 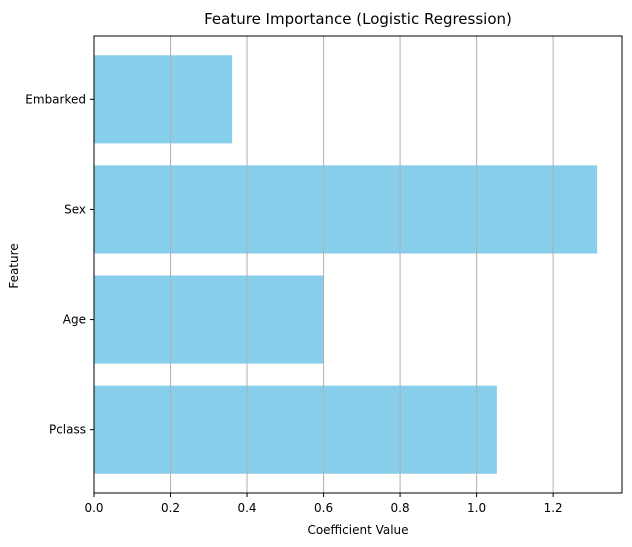 What do you see at coordinates (323, 508) in the screenshot?
I see `x-tick-label: 0.6` at bounding box center [323, 508].